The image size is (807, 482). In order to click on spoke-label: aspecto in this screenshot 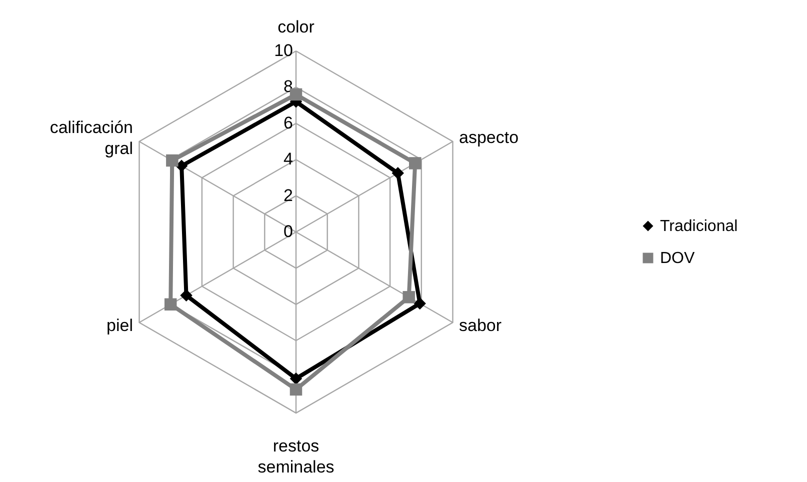, I will do `click(489, 137)`.